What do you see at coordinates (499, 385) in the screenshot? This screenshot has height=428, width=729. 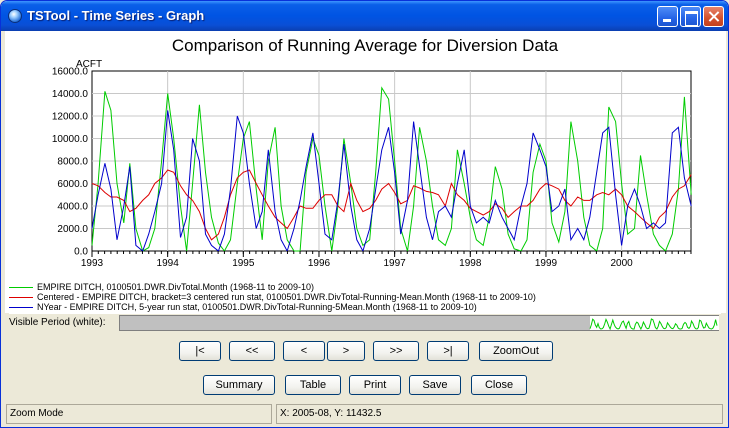 I see `close-button: Close` at bounding box center [499, 385].